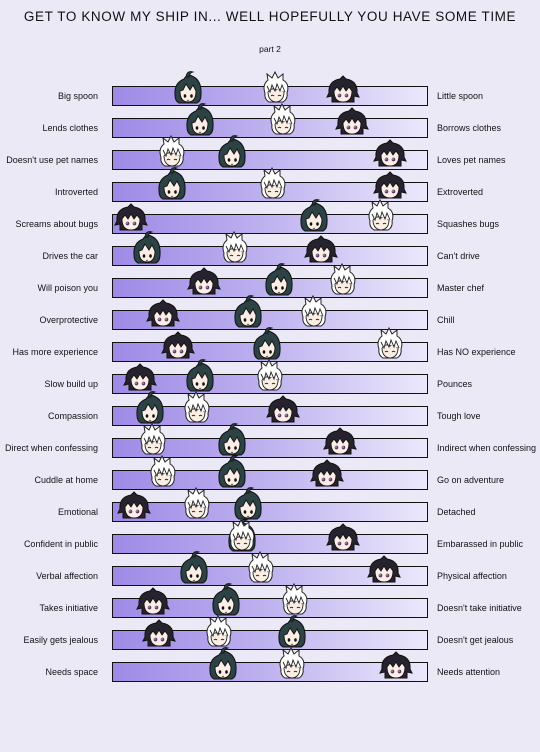 This screenshot has width=540, height=752. Describe the element at coordinates (456, 512) in the screenshot. I see `scale-right-label: Detached` at that location.